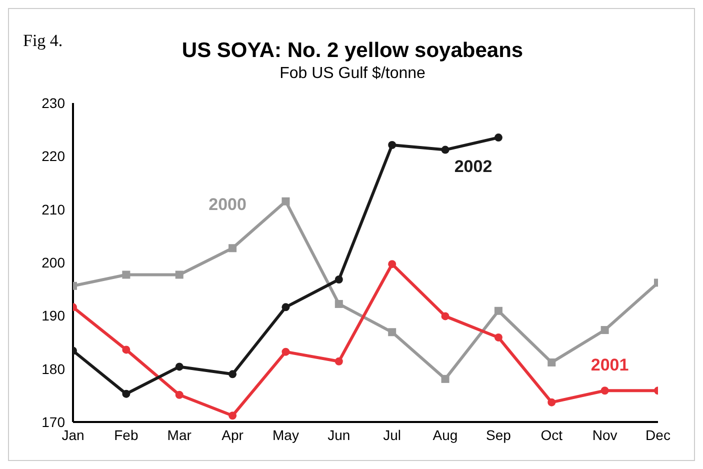  I want to click on y-tick-label: 190, so click(54, 316).